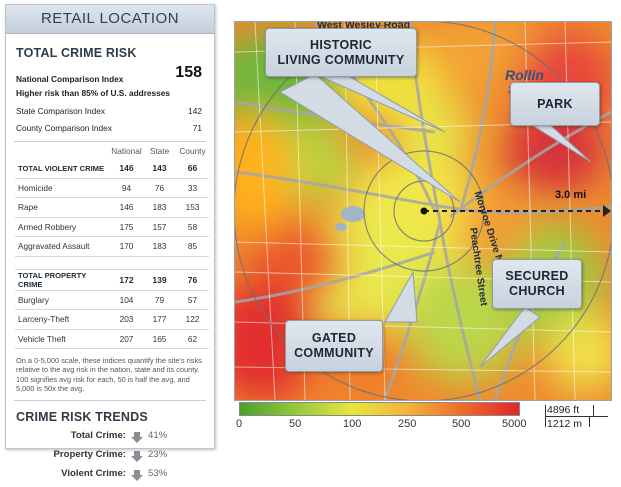 The height and width of the screenshot is (487, 621). Describe the element at coordinates (350, 218) in the screenshot. I see `lakes` at that location.